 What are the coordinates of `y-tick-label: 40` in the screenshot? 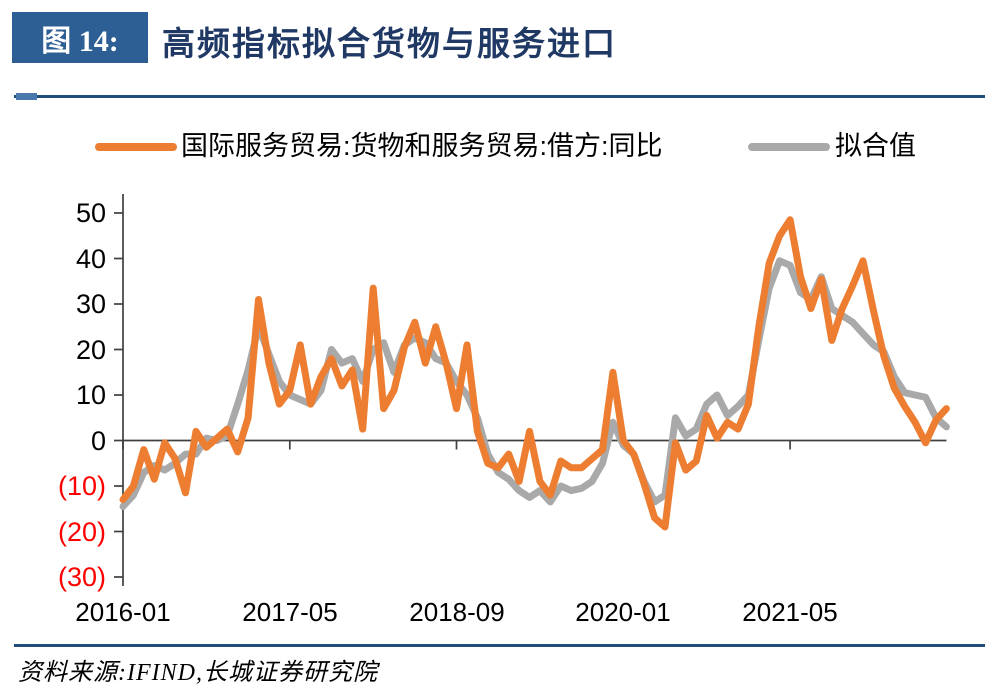 It's located at (90, 259).